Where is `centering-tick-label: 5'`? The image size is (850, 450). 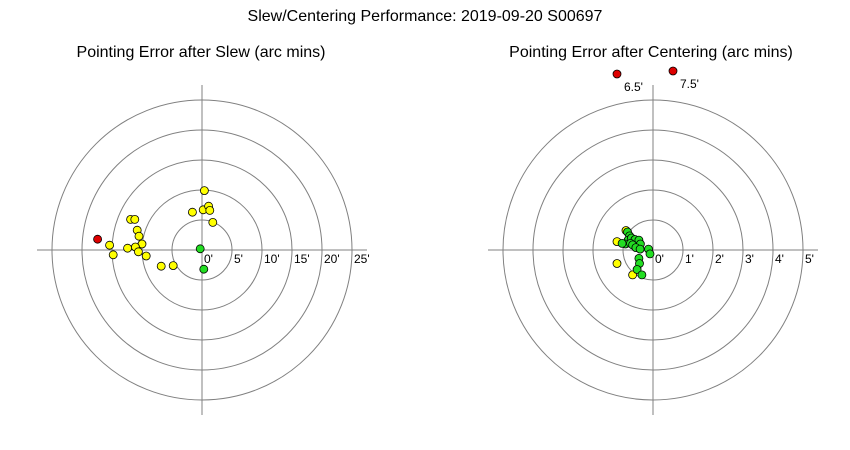 centering-tick-label: 5' is located at coordinates (809, 259).